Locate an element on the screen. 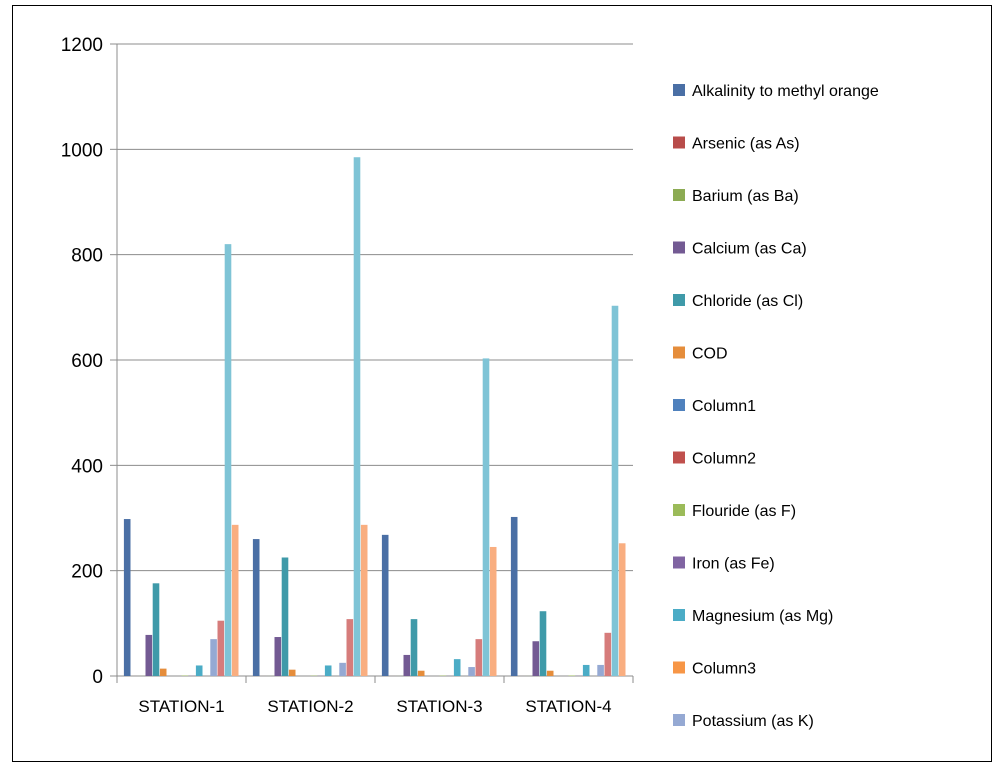 The width and height of the screenshot is (1000, 770). y-tick-label: 400 is located at coordinates (87, 466).